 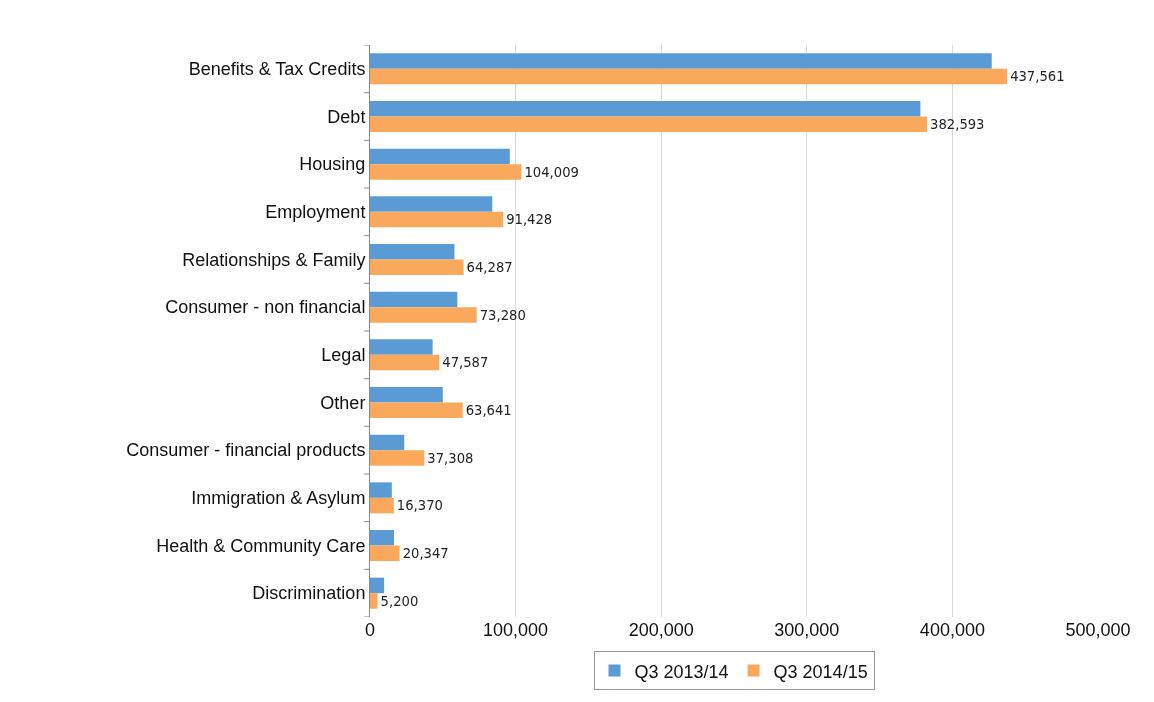 I want to click on data-label: 63,641, so click(x=488, y=410).